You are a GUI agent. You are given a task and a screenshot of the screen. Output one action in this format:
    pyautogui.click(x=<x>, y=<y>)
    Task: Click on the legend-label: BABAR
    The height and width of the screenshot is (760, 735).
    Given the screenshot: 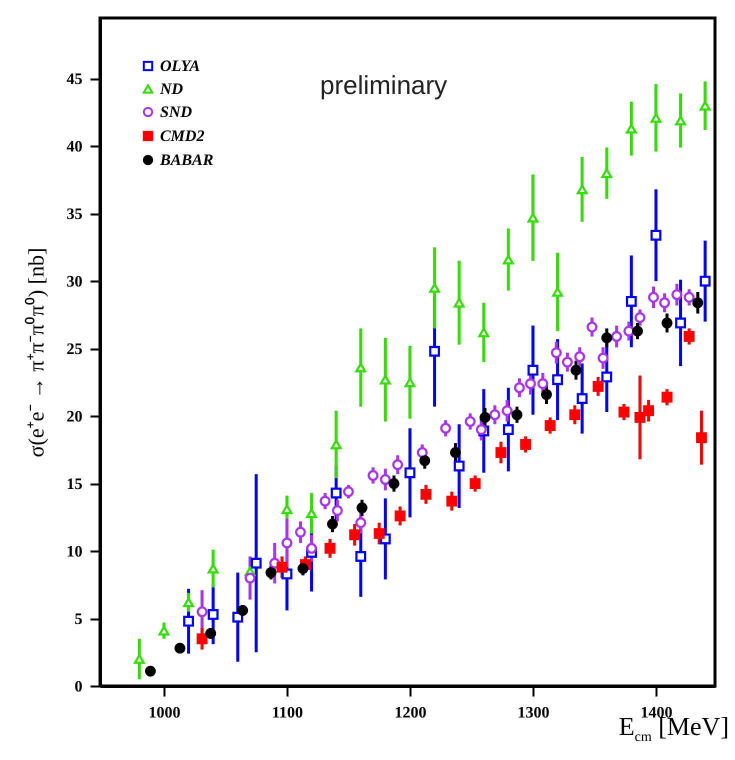 What is the action you would take?
    pyautogui.click(x=186, y=160)
    